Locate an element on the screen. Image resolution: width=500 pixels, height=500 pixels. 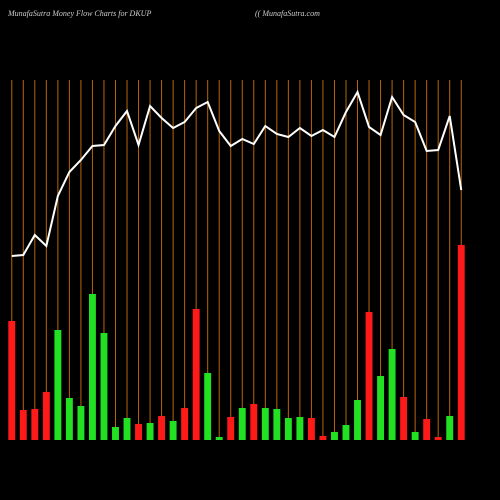
chart-title: MunafaSutra Money Flow Charts for DKUP is located at coordinates (79, 13).